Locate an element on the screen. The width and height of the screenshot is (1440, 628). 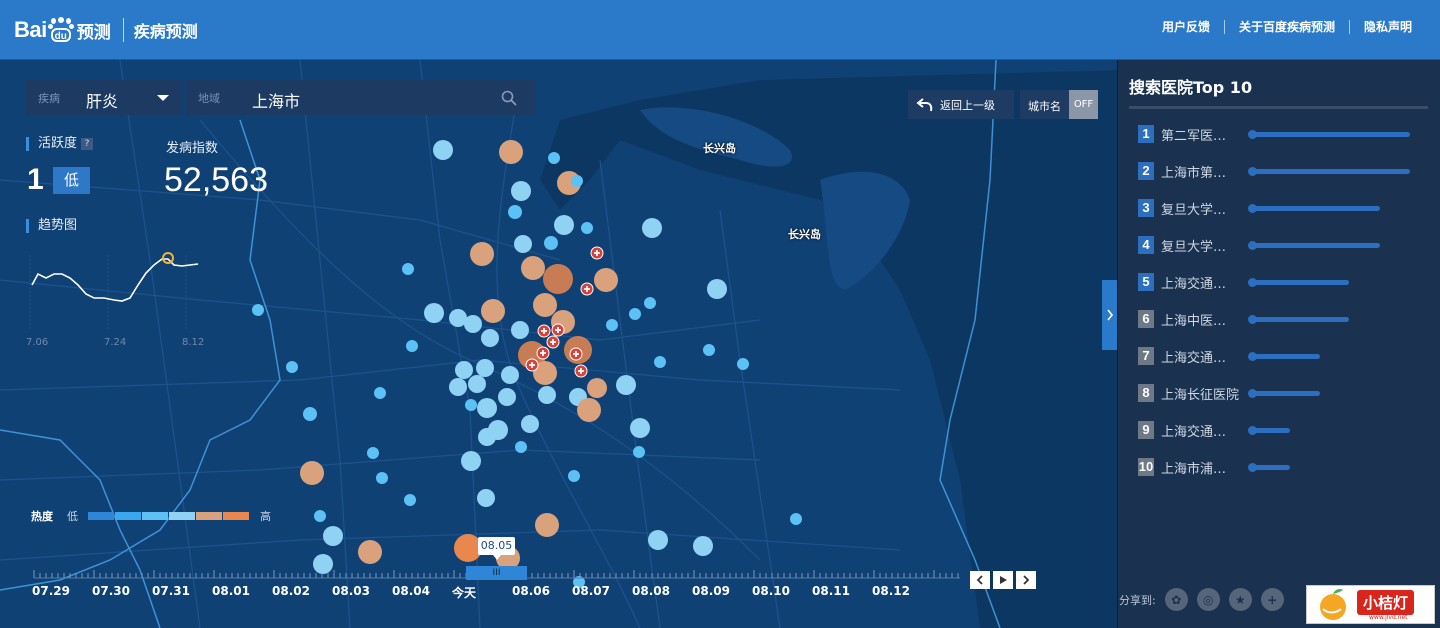
star-icon: ★ is located at coordinates (1240, 599).